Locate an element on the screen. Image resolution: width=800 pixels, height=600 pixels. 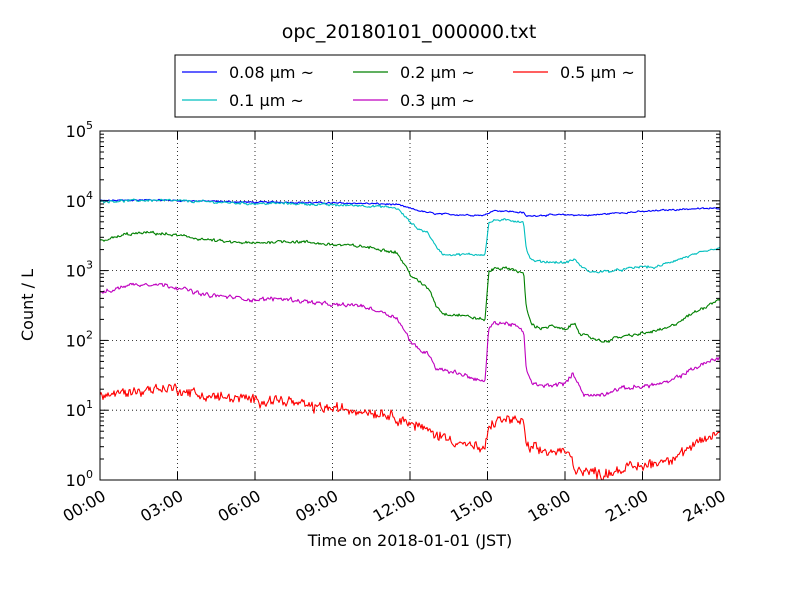
y-tick-label: 10⁵ is located at coordinates (79, 130).